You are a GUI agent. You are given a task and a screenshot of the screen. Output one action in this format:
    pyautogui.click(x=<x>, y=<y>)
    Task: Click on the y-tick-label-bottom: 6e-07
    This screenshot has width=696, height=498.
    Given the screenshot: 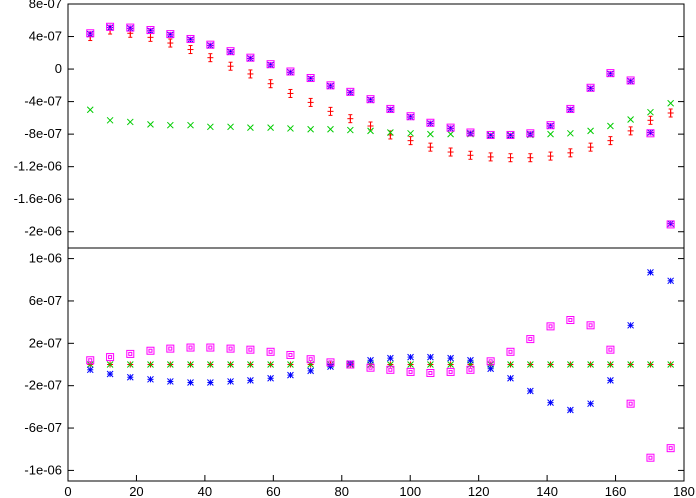 What is the action you would take?
    pyautogui.click(x=45, y=300)
    